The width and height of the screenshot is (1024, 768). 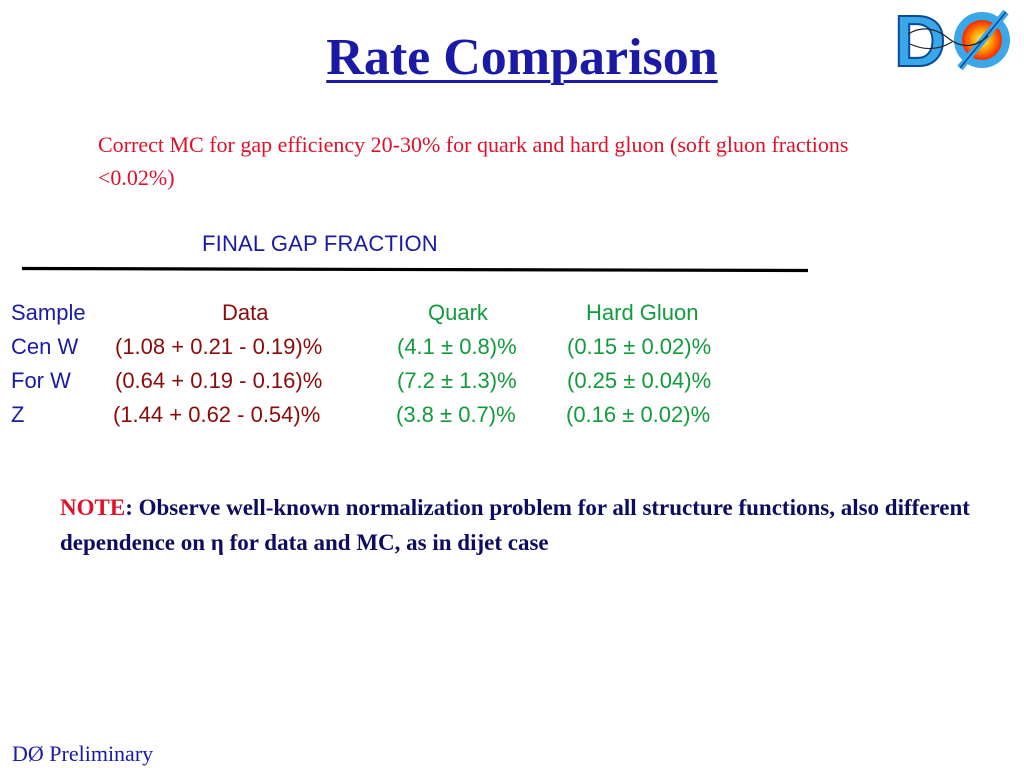 What do you see at coordinates (949, 40) in the screenshot?
I see `d0-logo: D DØ` at bounding box center [949, 40].